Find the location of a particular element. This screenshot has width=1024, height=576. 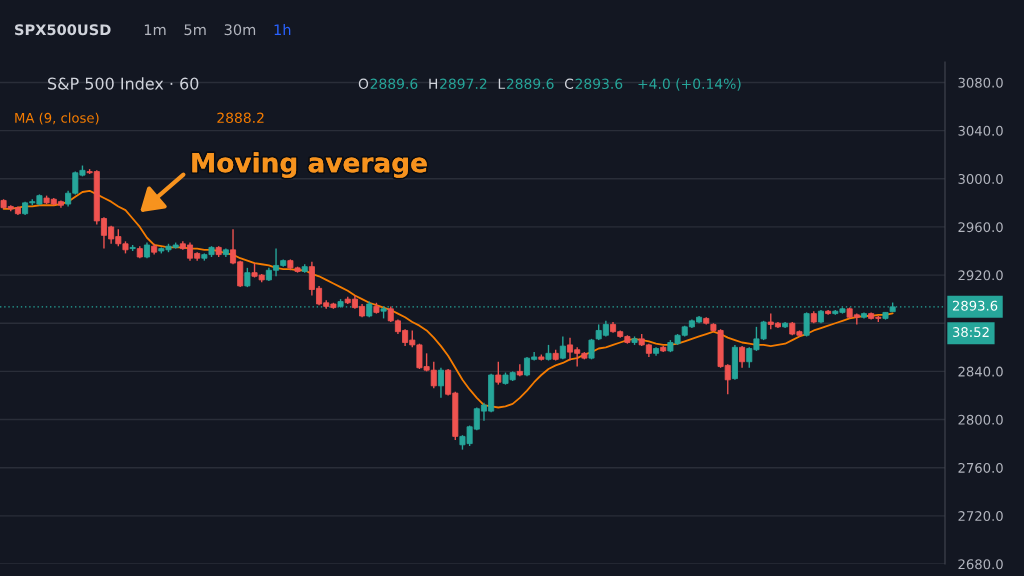

text: 1h is located at coordinates (282, 29).